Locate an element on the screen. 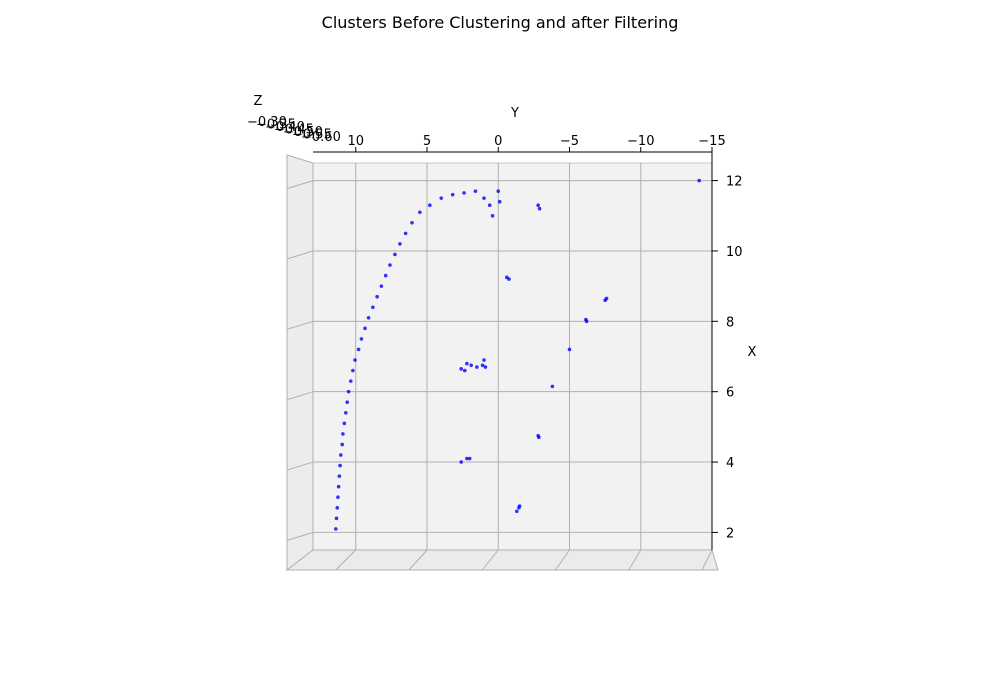 Image resolution: width=1000 pixels, height=700 pixels. x-tick-label: 8 is located at coordinates (730, 322).